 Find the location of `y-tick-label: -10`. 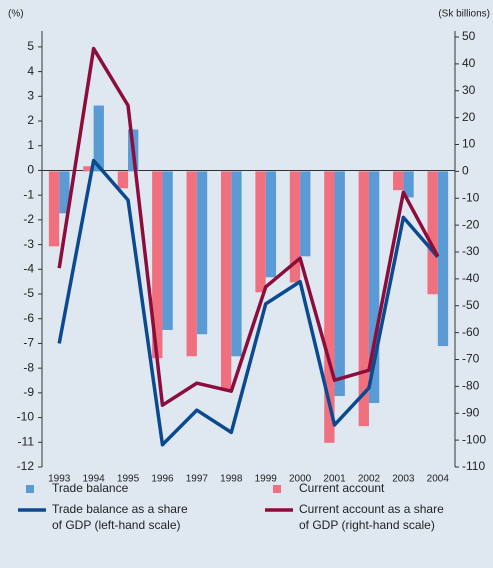

y-tick-label: -10 is located at coordinates (26, 417).